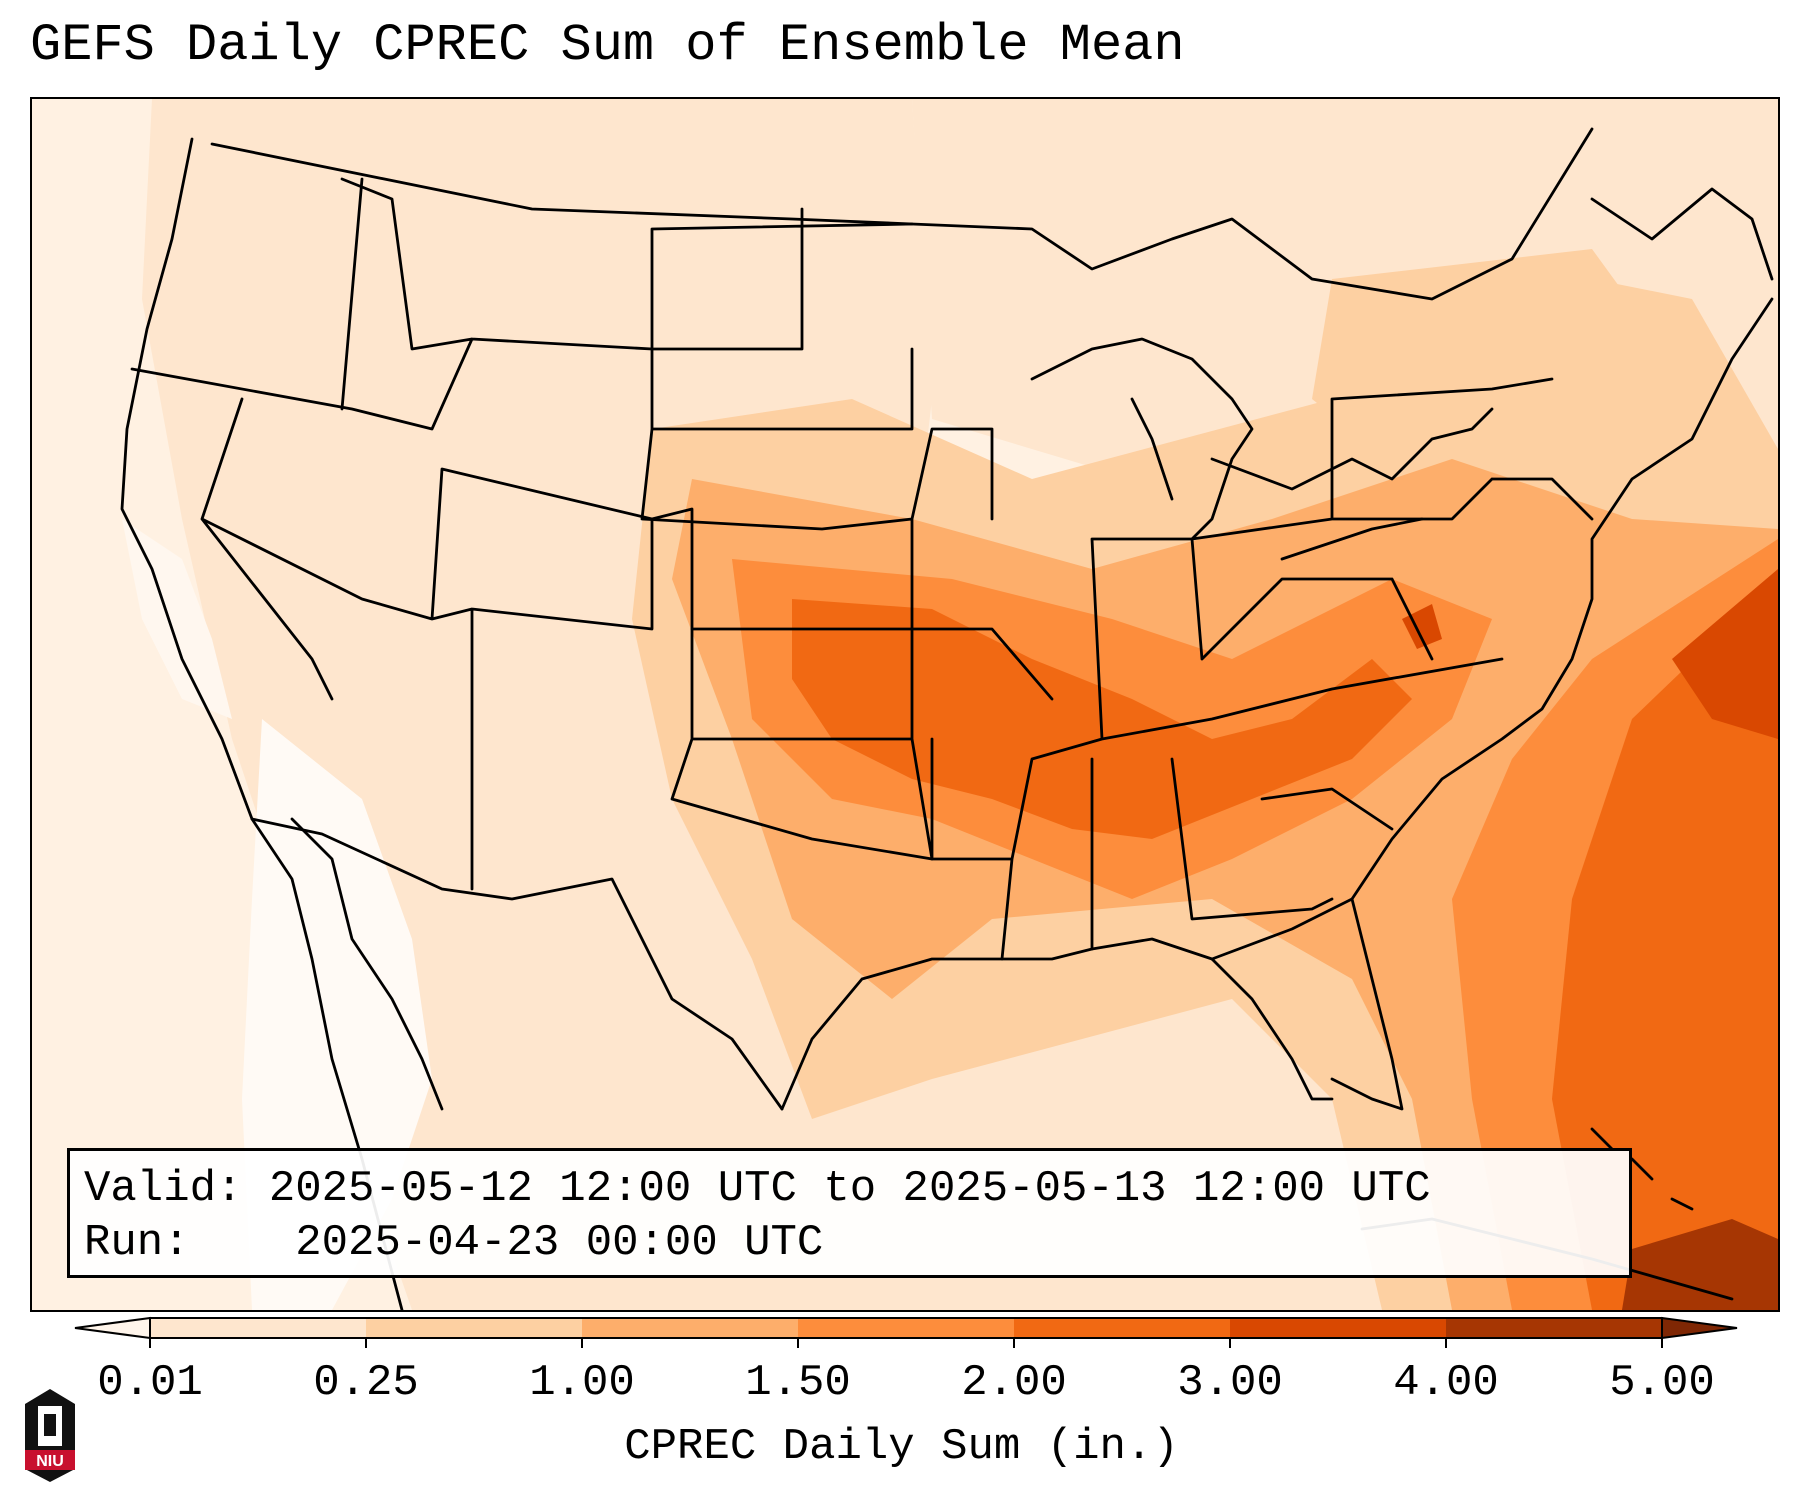 The image size is (1803, 1500). What do you see at coordinates (1682, 234) in the screenshot?
I see `canada-coast` at bounding box center [1682, 234].